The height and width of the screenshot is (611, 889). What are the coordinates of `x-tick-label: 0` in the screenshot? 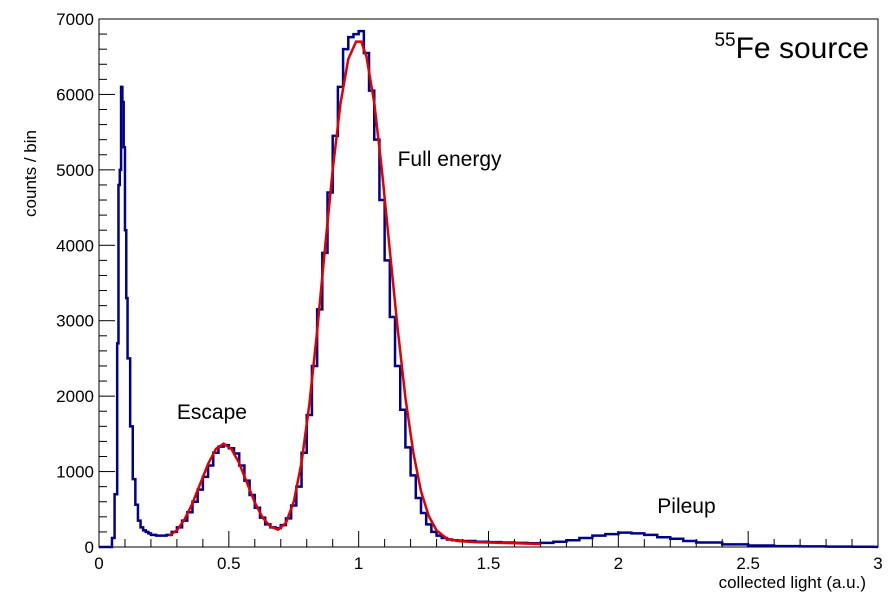 It's located at (98, 563).